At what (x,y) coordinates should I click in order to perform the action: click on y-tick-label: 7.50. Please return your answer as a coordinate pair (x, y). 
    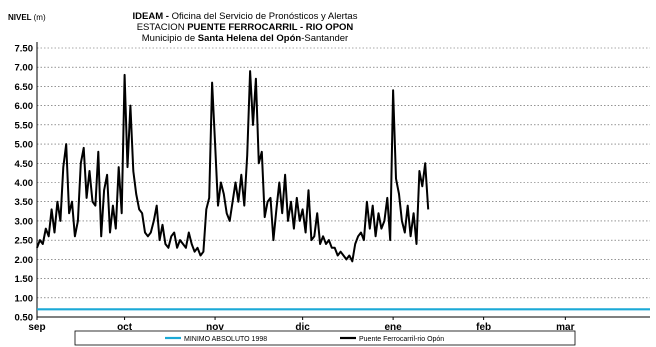
    Looking at the image, I should click on (24, 49).